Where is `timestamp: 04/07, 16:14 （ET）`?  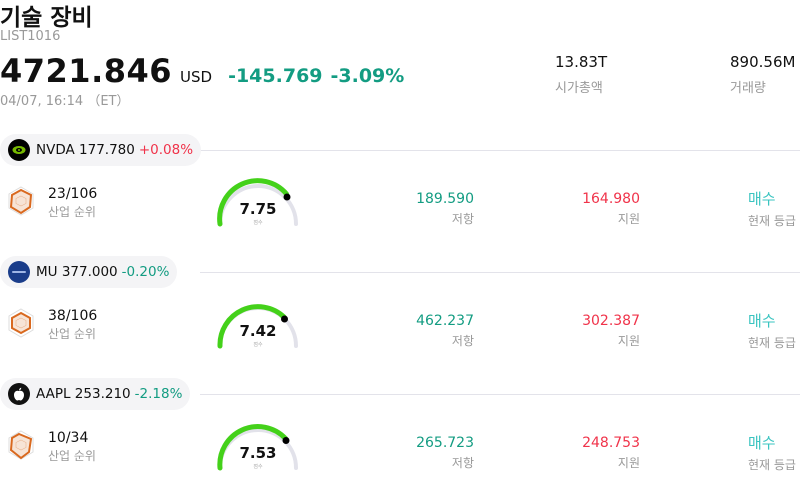
timestamp: 04/07, 16:14 （ET） is located at coordinates (65, 101).